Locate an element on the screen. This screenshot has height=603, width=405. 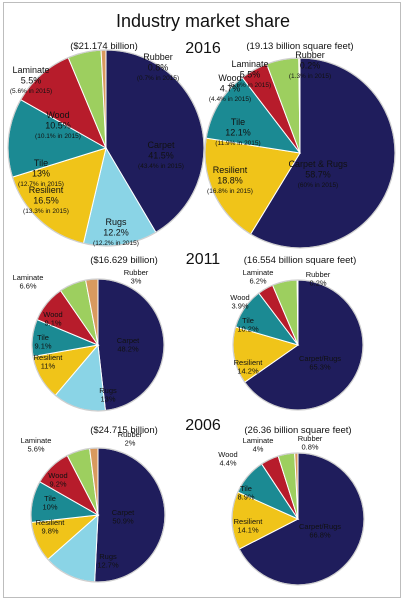
slice-value: 0.8% is located at coordinates (158, 67).